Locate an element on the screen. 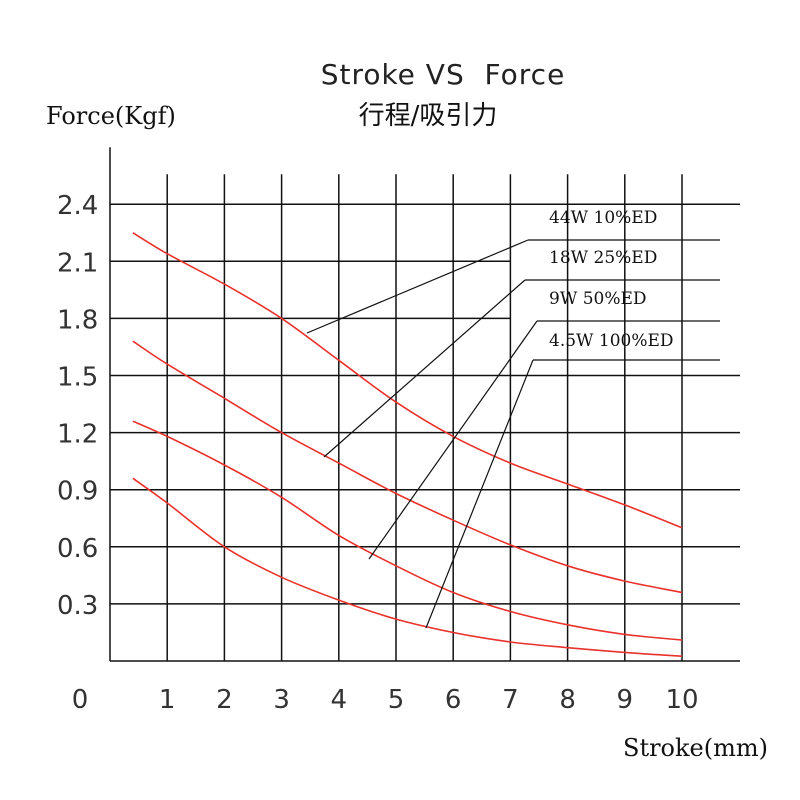 The image size is (800, 800). y-axis-title: Force(Kgf) is located at coordinates (111, 116).